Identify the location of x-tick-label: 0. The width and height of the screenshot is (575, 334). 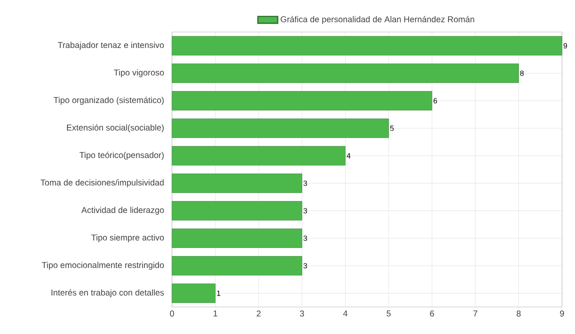
(172, 313).